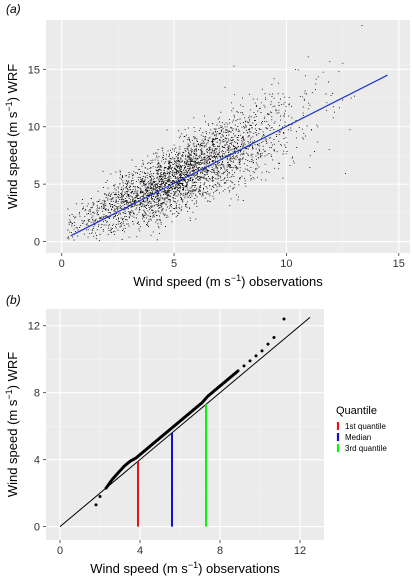 This screenshot has height=580, width=413. What do you see at coordinates (185, 568) in the screenshot?
I see `panel-b-x-axis-label: Wind speed (m s−1) observations` at bounding box center [185, 568].